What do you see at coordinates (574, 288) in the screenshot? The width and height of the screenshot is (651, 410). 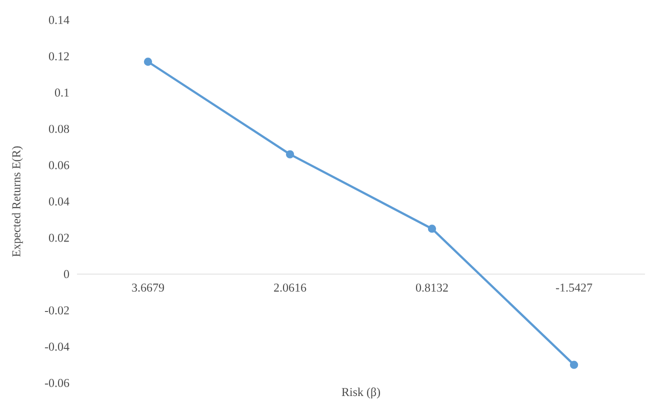 I see `x-tick-label: -1.5427` at bounding box center [574, 288].